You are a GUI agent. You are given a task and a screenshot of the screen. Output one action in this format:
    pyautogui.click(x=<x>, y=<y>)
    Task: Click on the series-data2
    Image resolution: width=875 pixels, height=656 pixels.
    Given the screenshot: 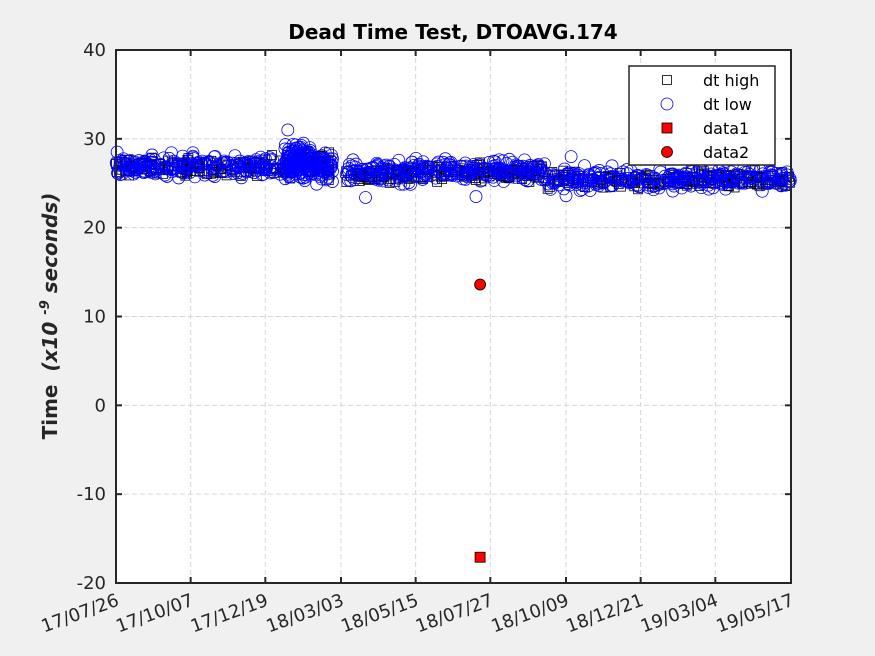 What is the action you would take?
    pyautogui.click(x=480, y=284)
    